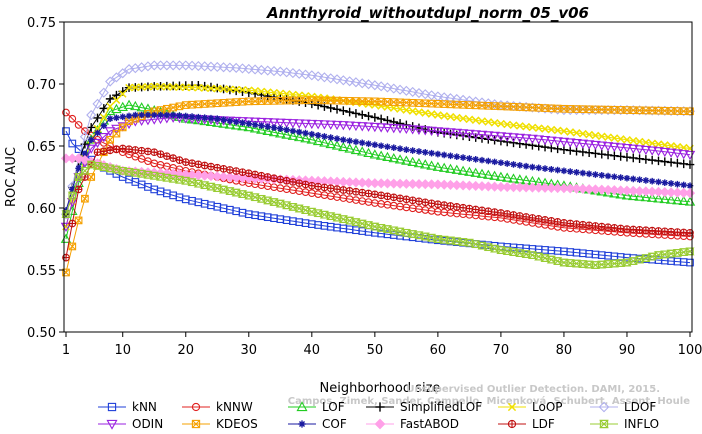  I want to click on legend-marker, so click(196, 424).